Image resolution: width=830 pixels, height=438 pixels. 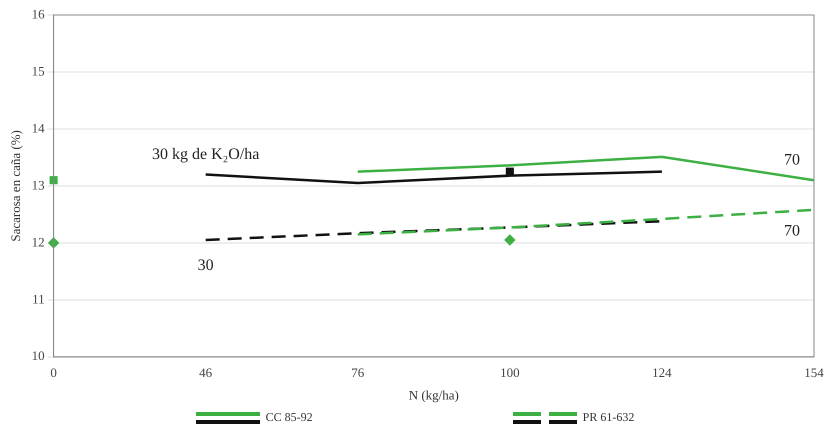 What do you see at coordinates (358, 372) in the screenshot?
I see `x-tick-label: 76` at bounding box center [358, 372].